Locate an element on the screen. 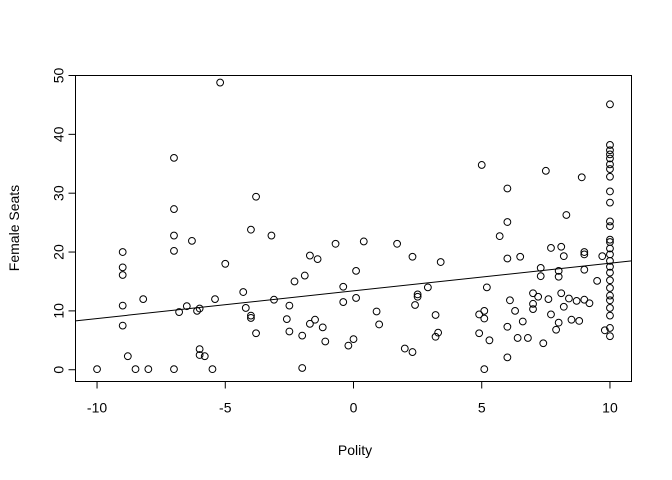  y-tick-label: 30 is located at coordinates (59, 193).